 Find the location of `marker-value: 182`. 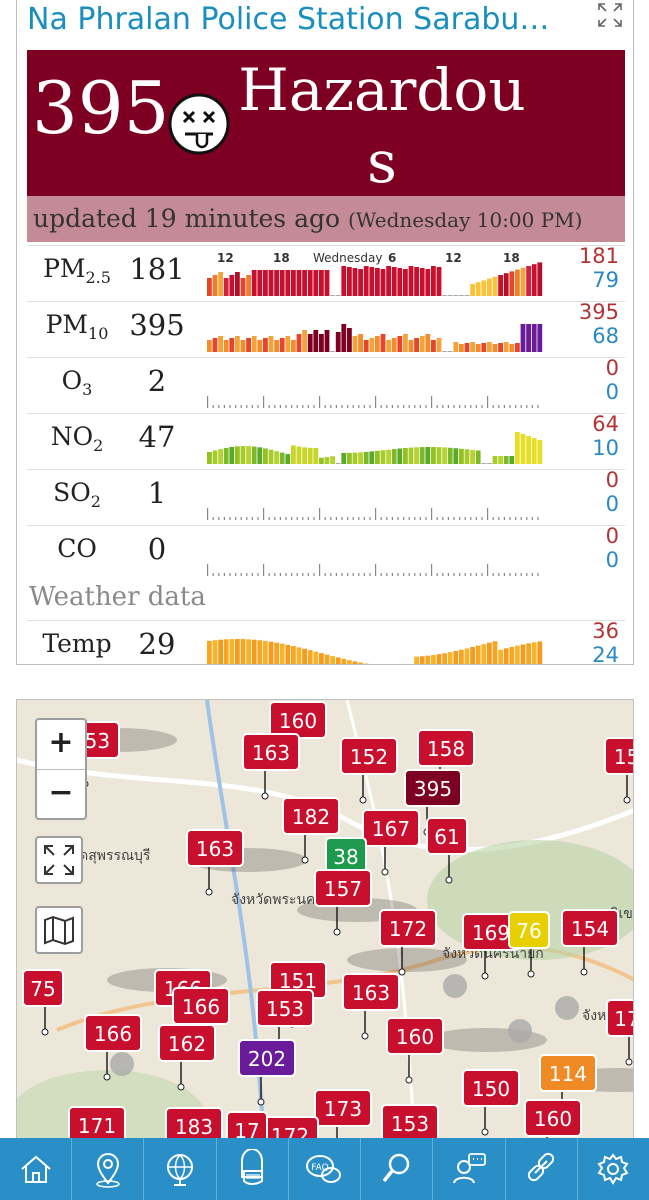

marker-value: 182 is located at coordinates (311, 817).